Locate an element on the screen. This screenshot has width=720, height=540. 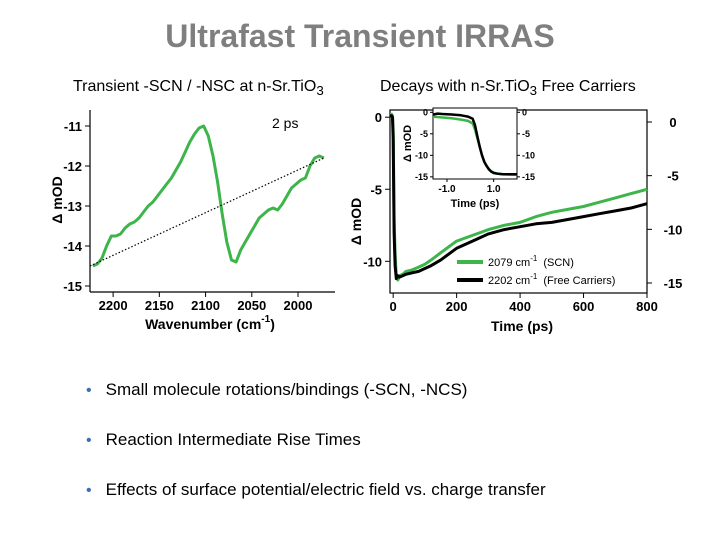
inset-x-tick-label: 1.0 is located at coordinates (494, 189).